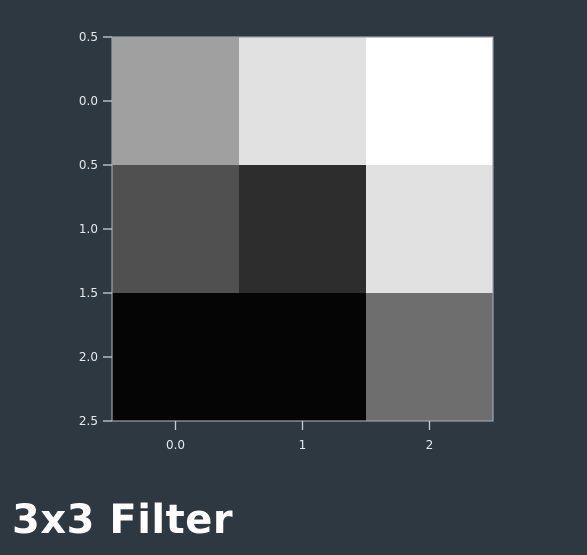 This screenshot has width=587, height=555. I want to click on y-tick-label-5: 2.0, so click(88, 357).